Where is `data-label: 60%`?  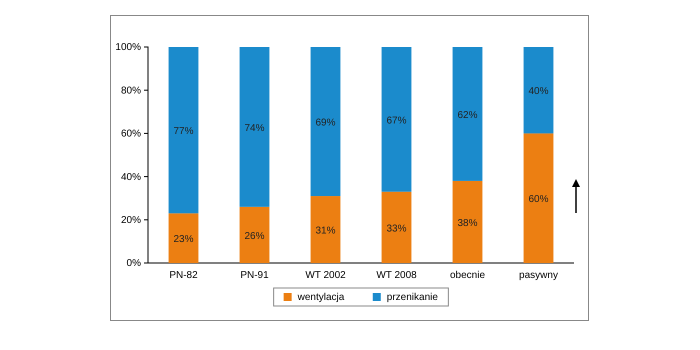 data-label: 60% is located at coordinates (538, 200).